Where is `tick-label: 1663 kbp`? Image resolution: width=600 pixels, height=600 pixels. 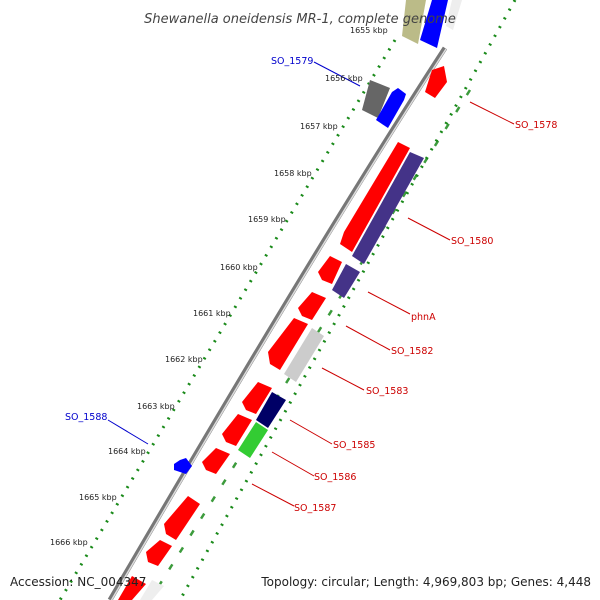
tick-label: 1663 kbp is located at coordinates (156, 406).